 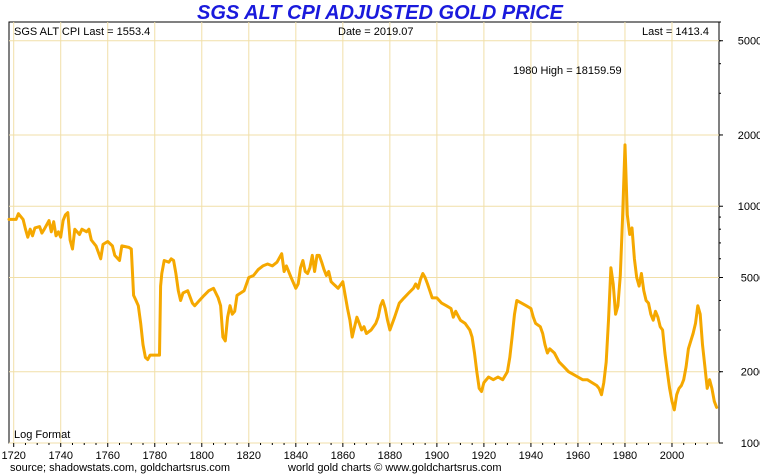 What do you see at coordinates (749, 136) in the screenshot?
I see `y-tick-label: 20000` at bounding box center [749, 136].